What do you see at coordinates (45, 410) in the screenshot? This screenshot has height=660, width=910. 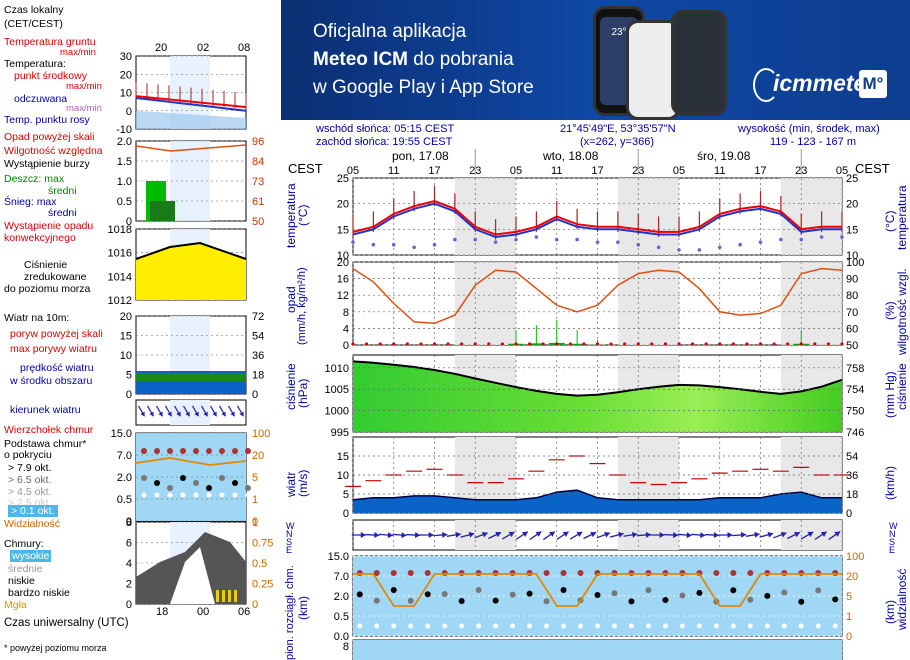 I see `wind-dir-label: kierunek wiatru` at bounding box center [45, 410].